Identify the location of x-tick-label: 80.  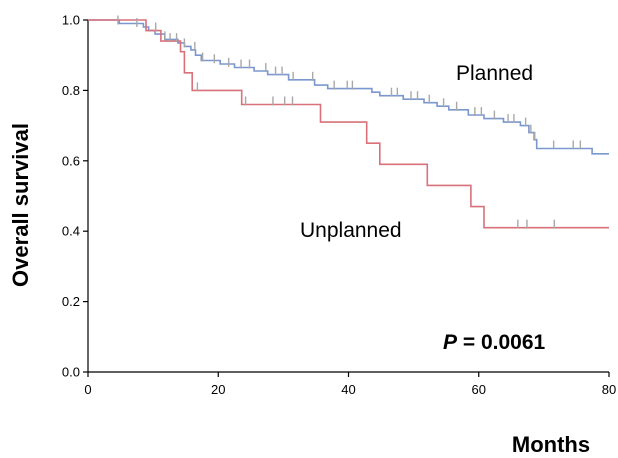
(609, 389).